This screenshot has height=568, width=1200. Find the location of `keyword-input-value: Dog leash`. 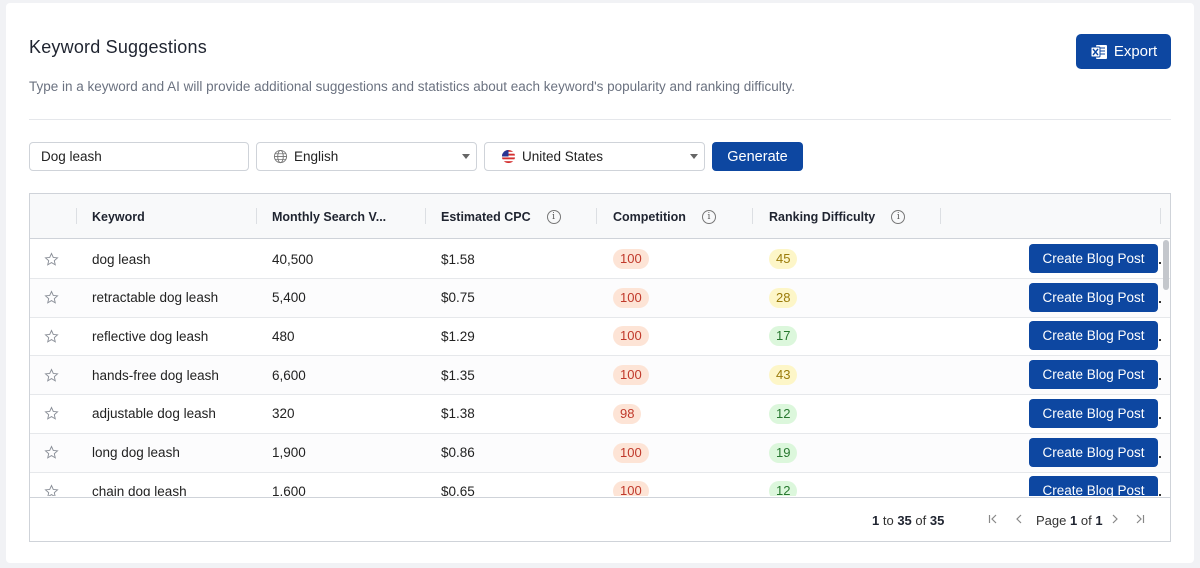

keyword-input-value: Dog leash is located at coordinates (71, 156).